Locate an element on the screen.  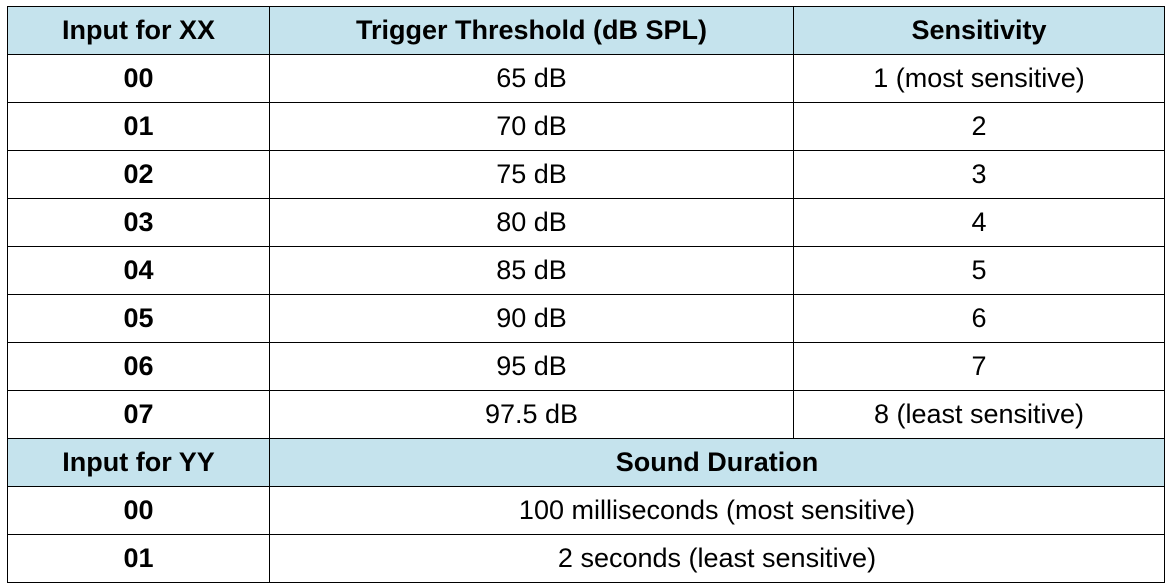
xx-input-cell: 03 is located at coordinates (138, 222).